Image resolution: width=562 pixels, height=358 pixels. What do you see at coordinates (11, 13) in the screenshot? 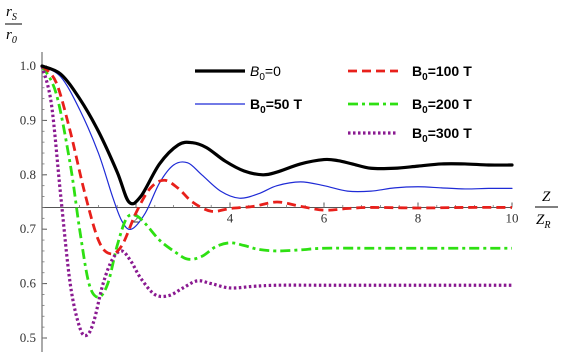
I see `y-label-numerator: rS` at bounding box center [11, 13].